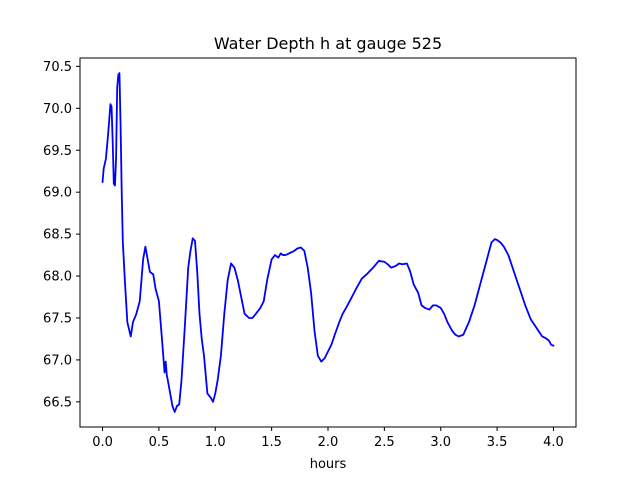 The image size is (640, 480). I want to click on x-axis-label: hours, so click(328, 464).